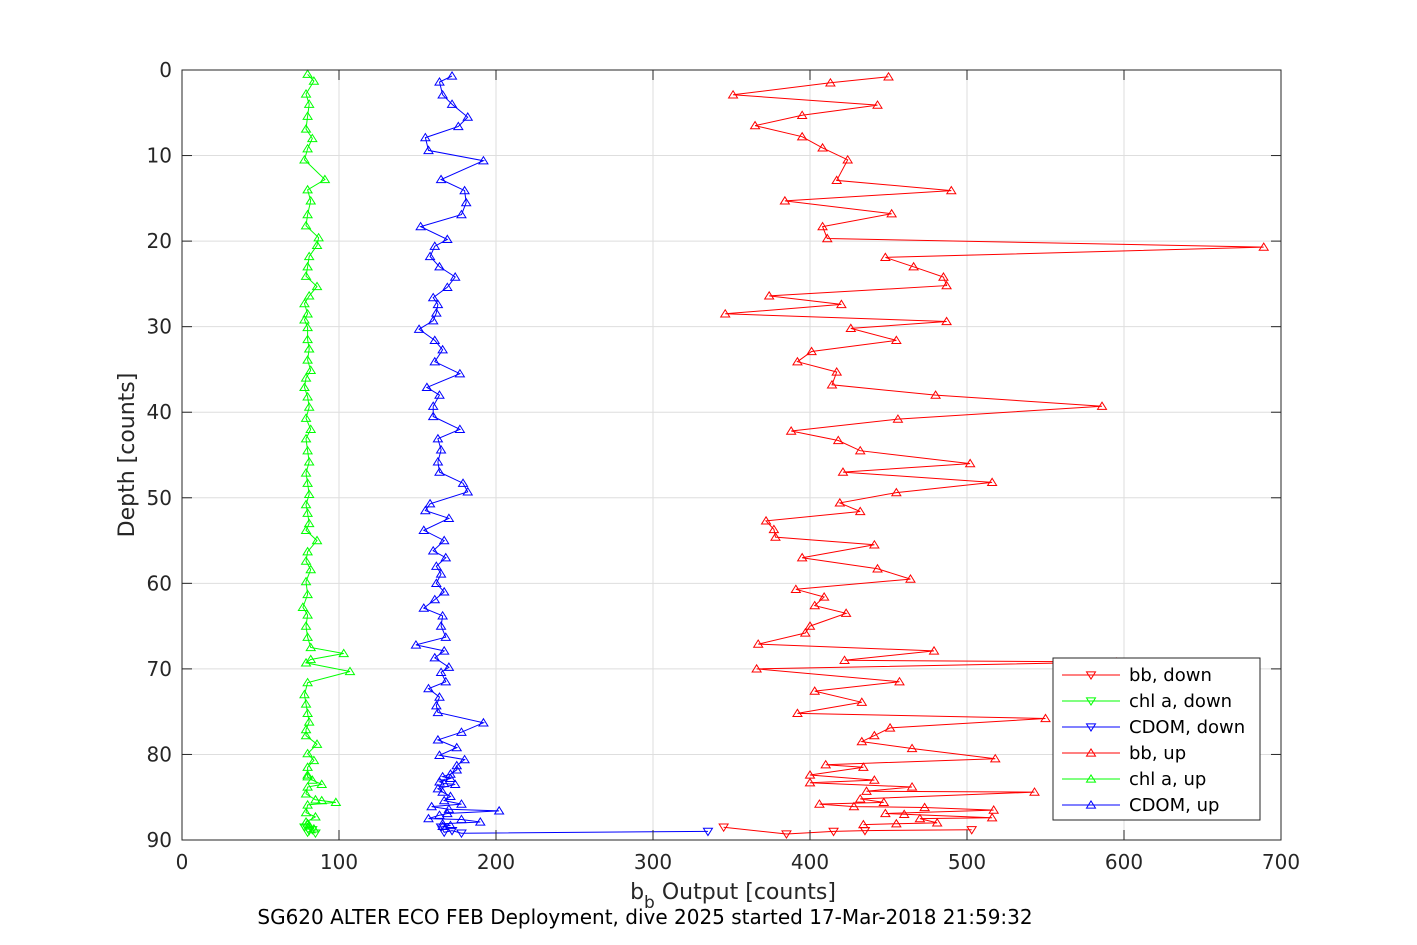  Describe the element at coordinates (496, 862) in the screenshot. I see `x-tick-label: 200` at that location.